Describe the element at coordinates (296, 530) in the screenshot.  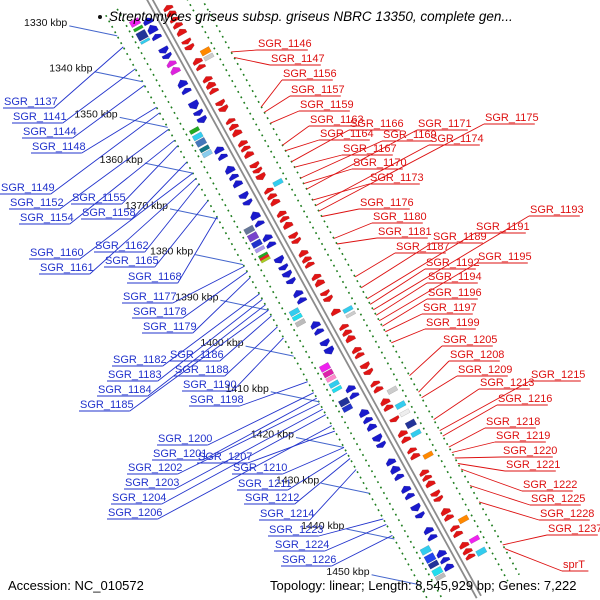
I see `gene-label: SGR_1223` at that location.